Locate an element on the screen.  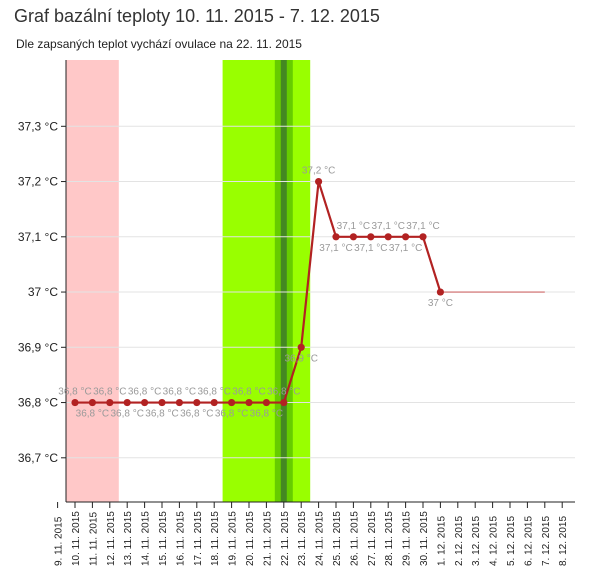
y-tick-label: 37,2 °C is located at coordinates (38, 182).